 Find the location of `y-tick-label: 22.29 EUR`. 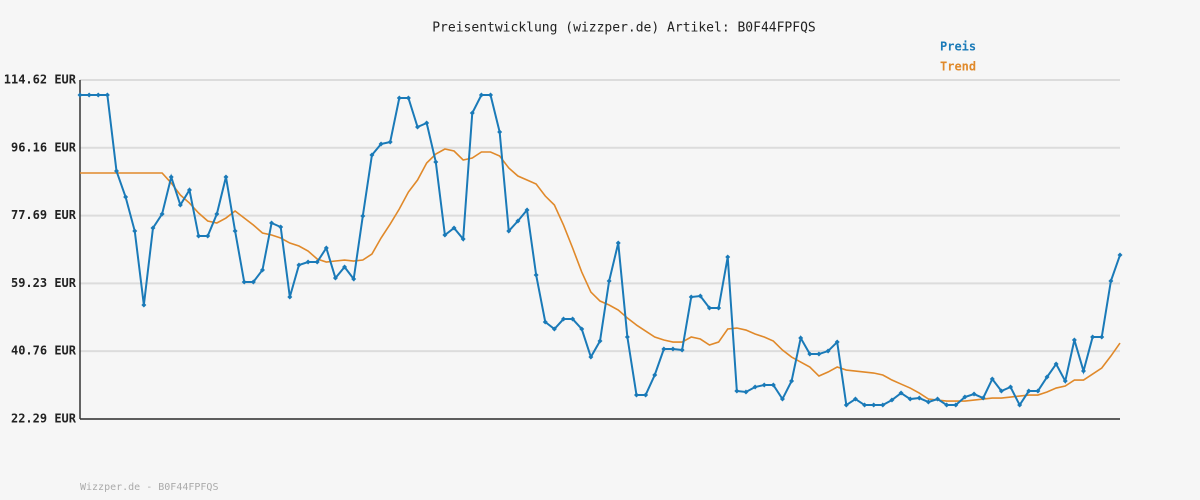

y-tick-label: 22.29 EUR is located at coordinates (44, 419).